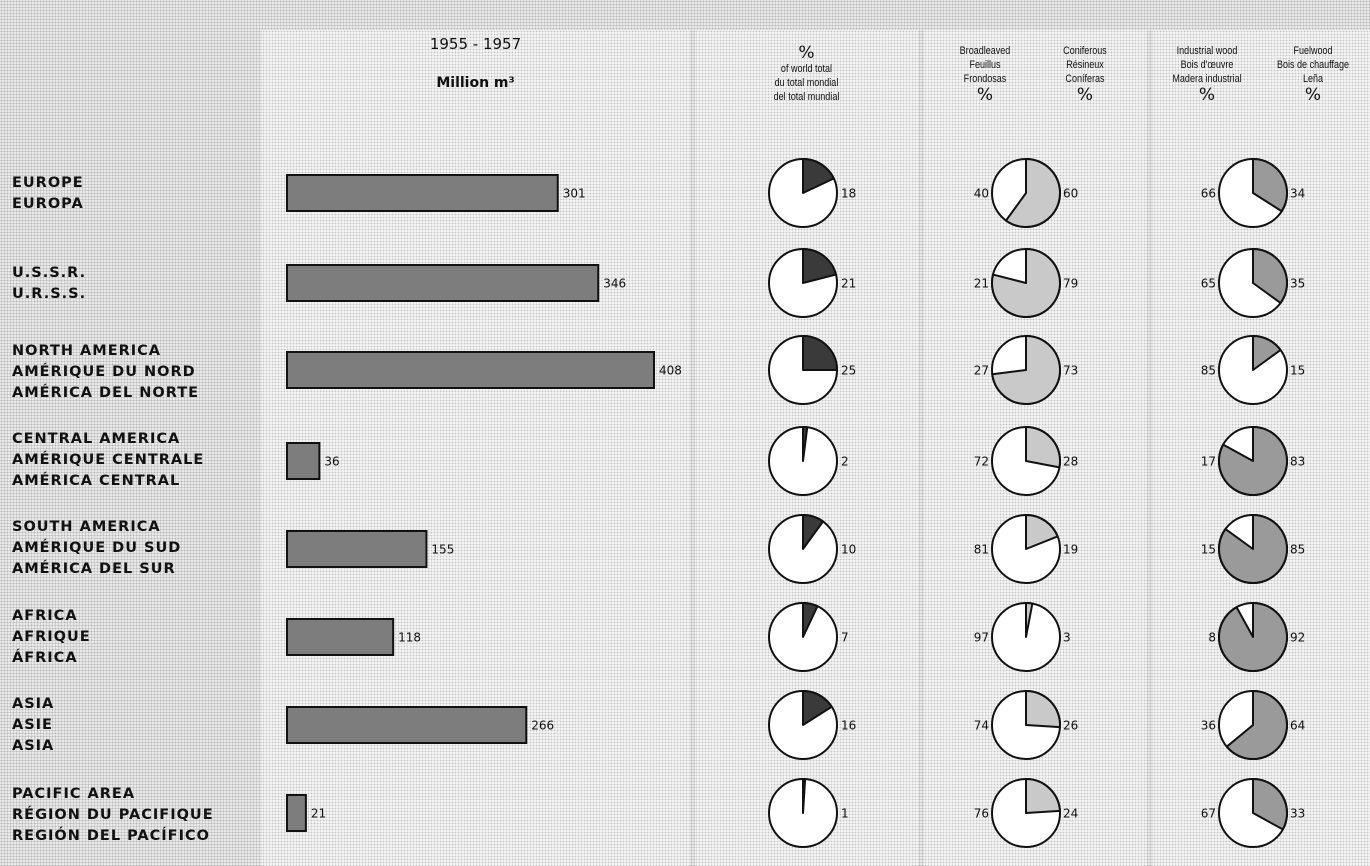  Describe the element at coordinates (1070, 194) in the screenshot. I see `species-right-value-europe: 60` at that location.